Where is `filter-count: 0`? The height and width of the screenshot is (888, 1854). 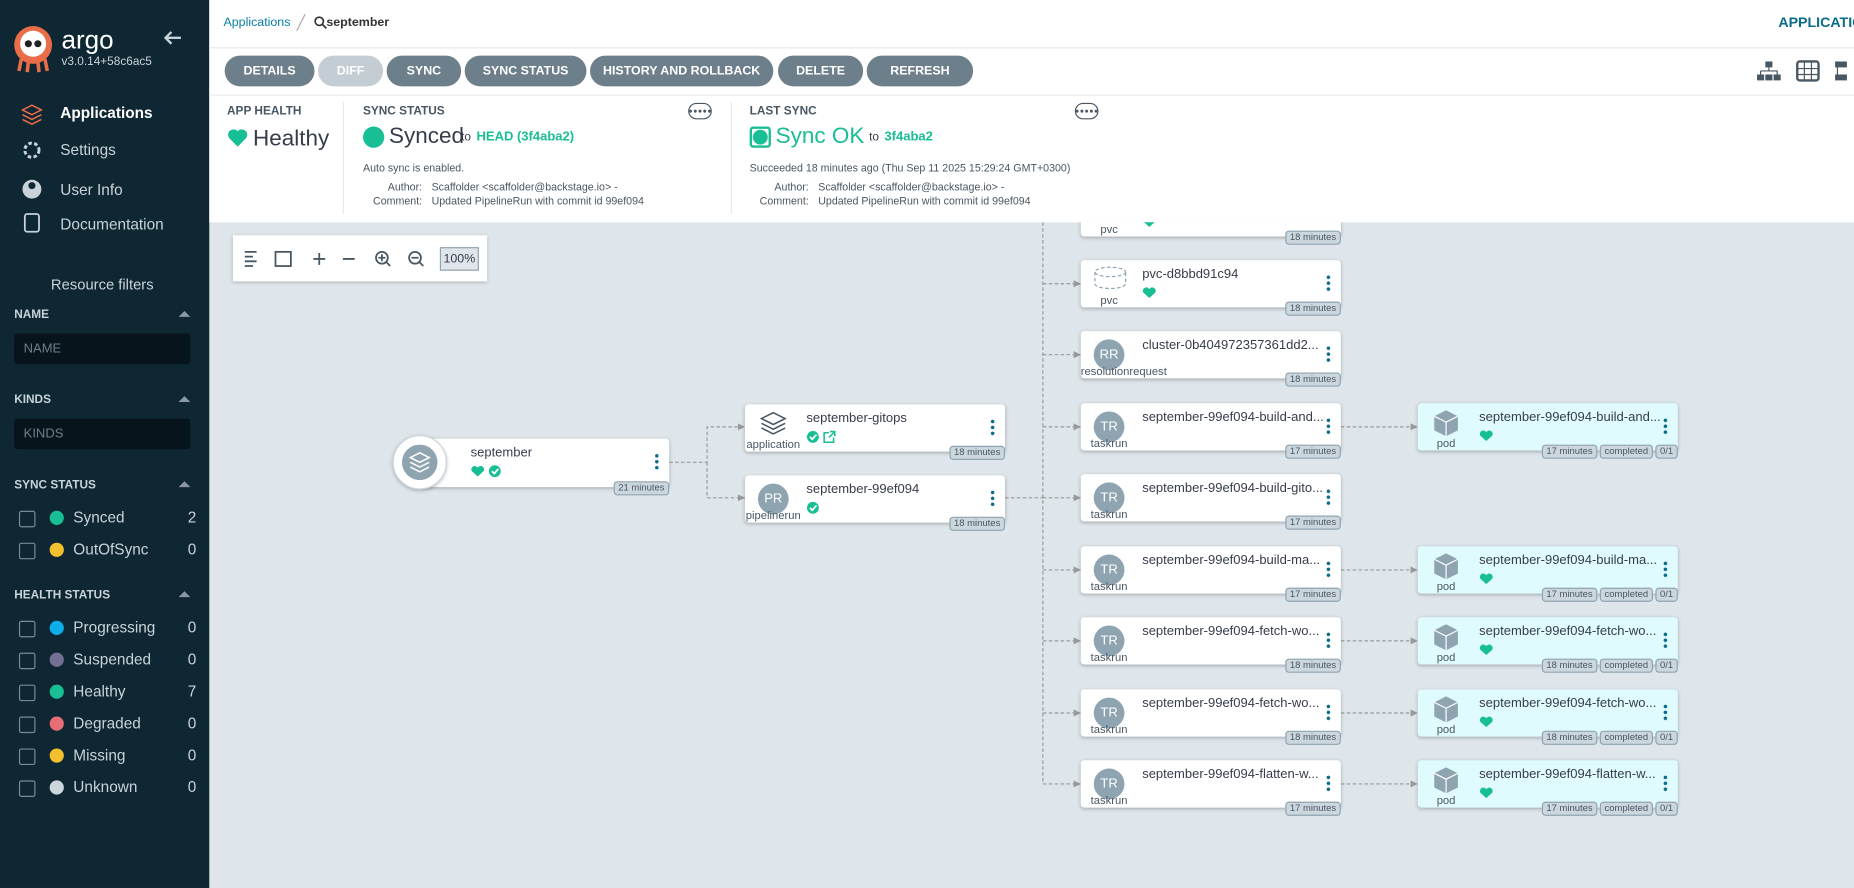 filter-count: 0 is located at coordinates (192, 755).